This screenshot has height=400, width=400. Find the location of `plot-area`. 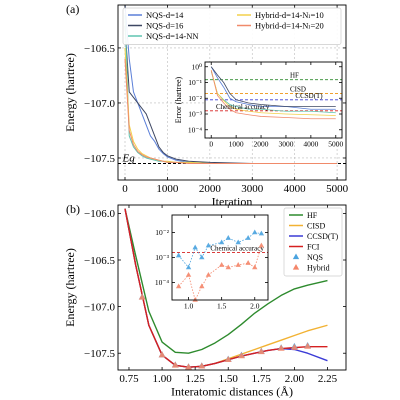

plot-area is located at coordinates (273, 93).